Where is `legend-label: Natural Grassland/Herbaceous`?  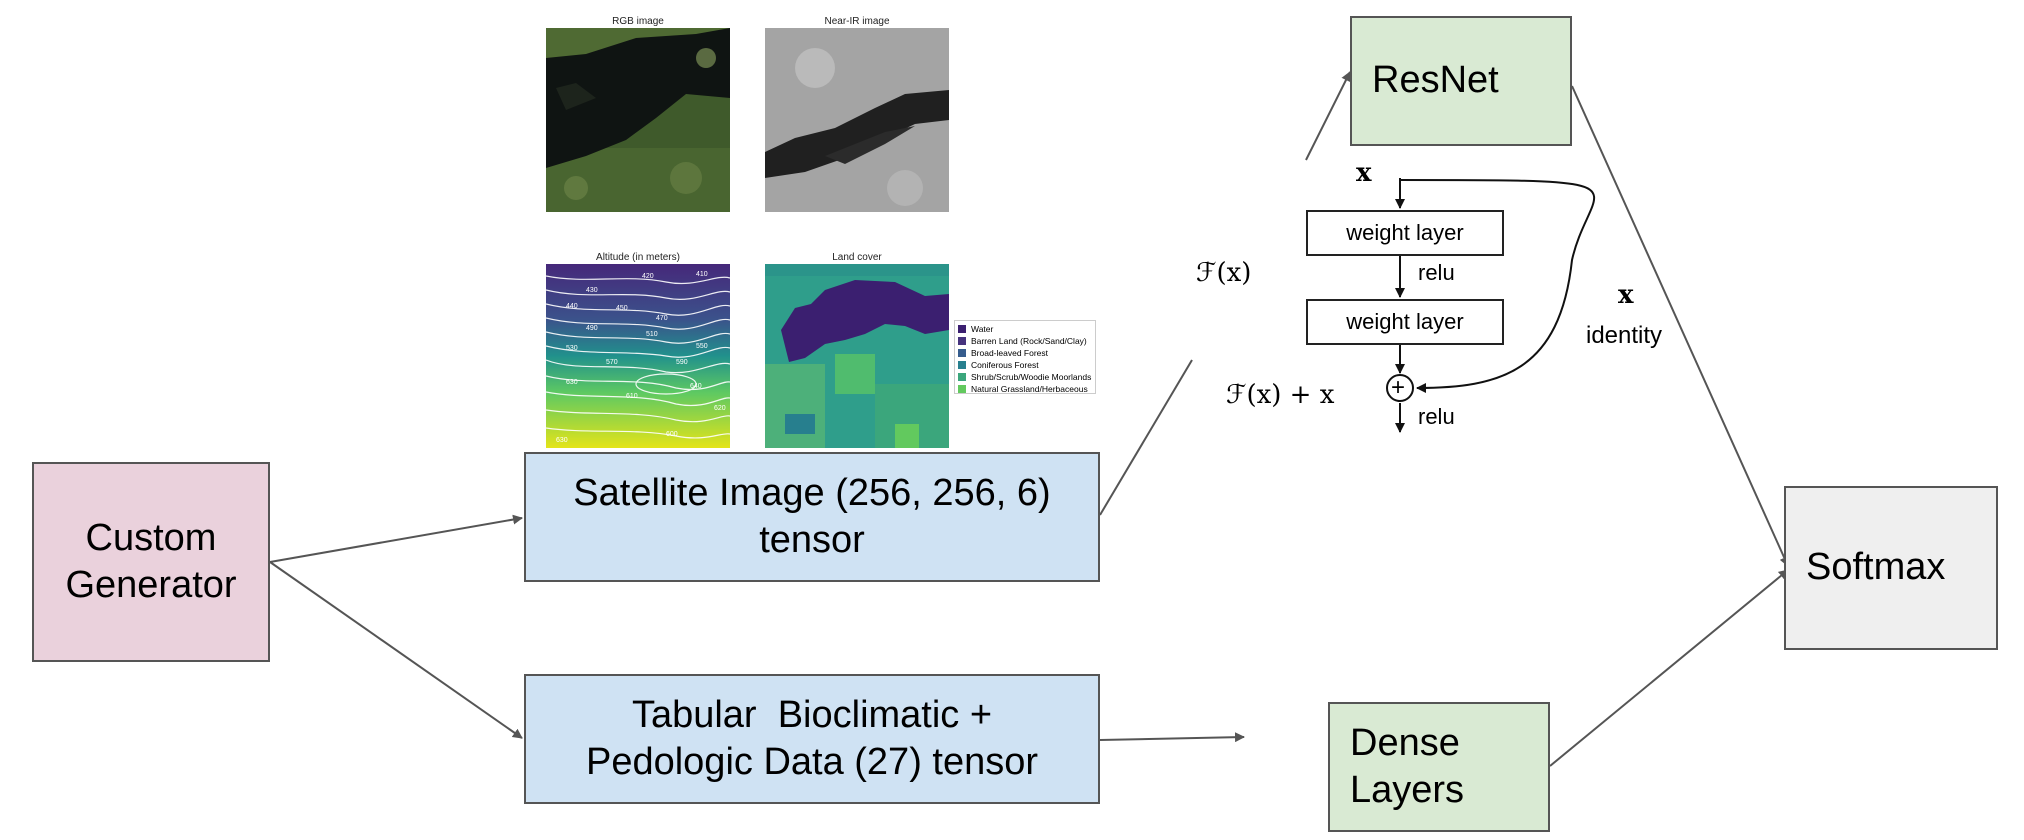
legend-label: Natural Grassland/Herbaceous is located at coordinates (1029, 389).